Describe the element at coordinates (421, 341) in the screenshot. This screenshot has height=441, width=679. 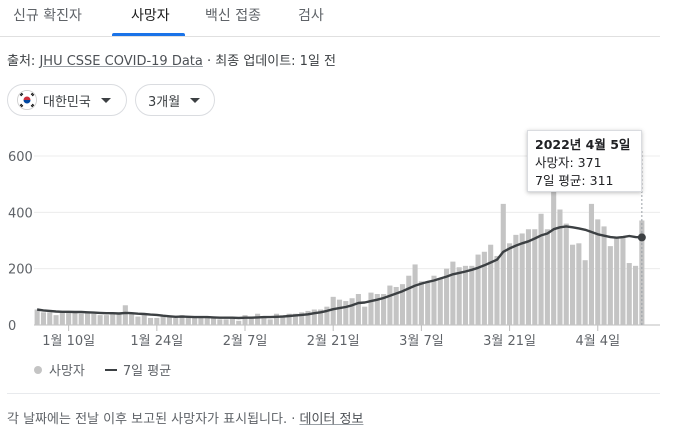
I see `x-tick-label: 3월 7일` at that location.